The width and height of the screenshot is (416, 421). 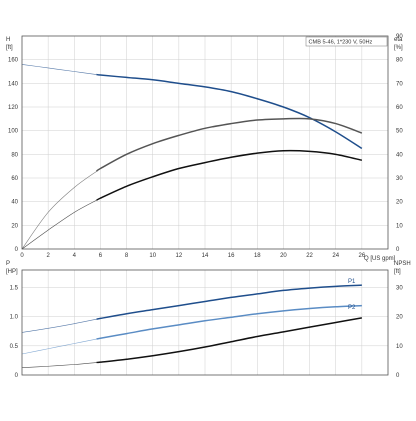 What do you see at coordinates (8, 264) in the screenshot?
I see `y-left-label-bottom: P` at bounding box center [8, 264].